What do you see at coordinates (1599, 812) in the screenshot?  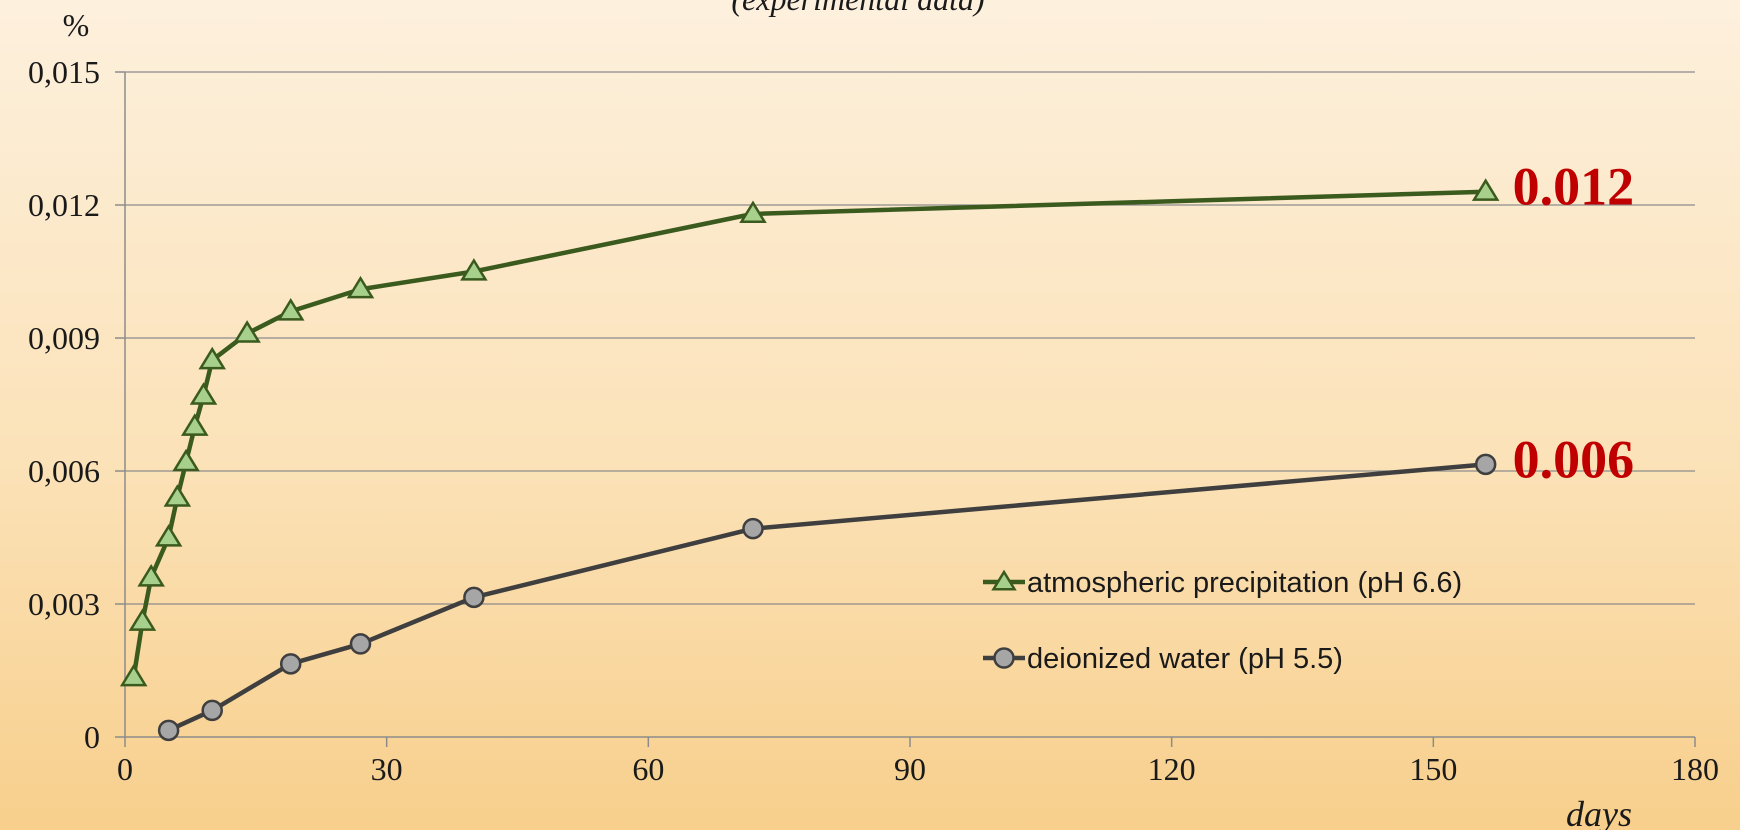 I see `x-axis-label: days` at bounding box center [1599, 812].